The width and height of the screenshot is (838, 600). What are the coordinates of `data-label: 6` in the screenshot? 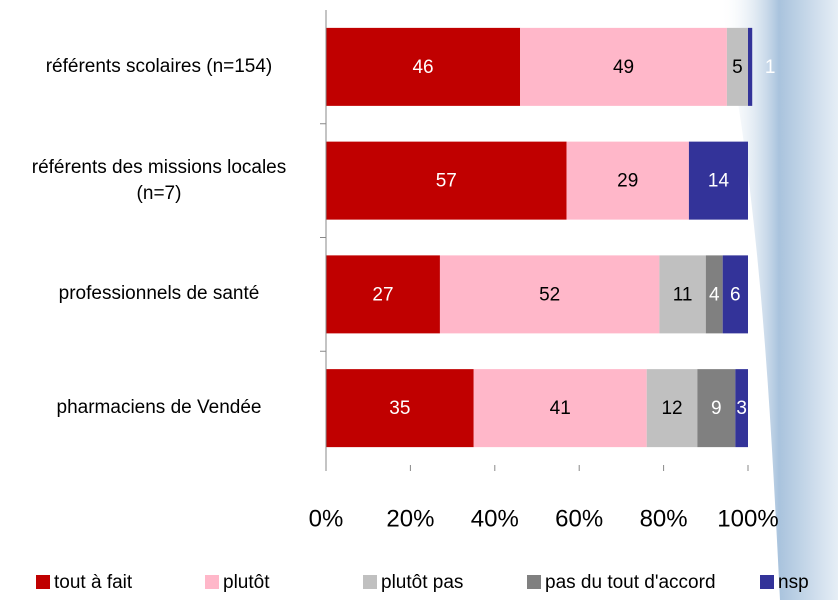 It's located at (735, 294).